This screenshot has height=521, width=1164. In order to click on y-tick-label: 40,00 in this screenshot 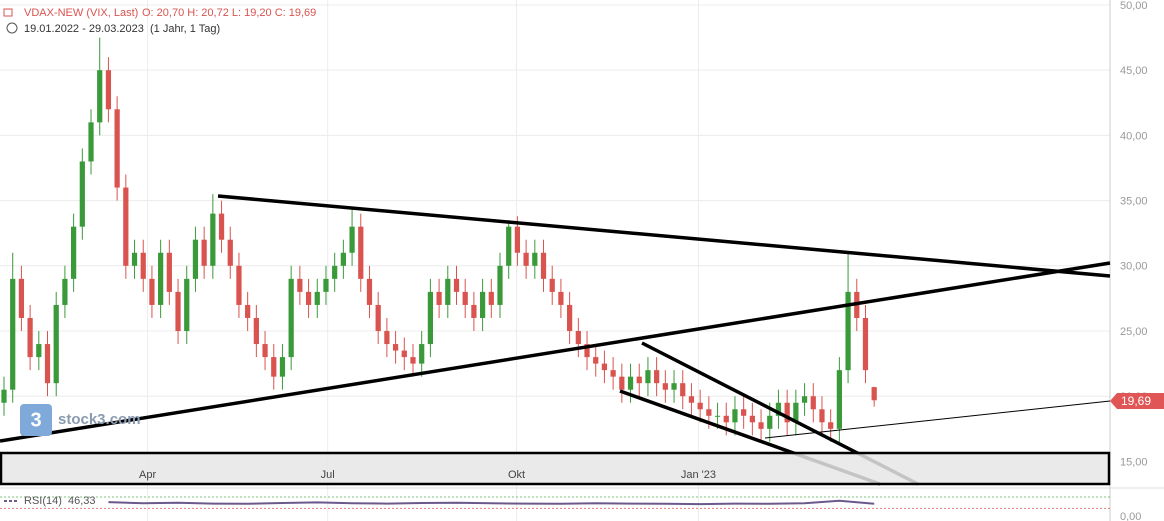, I will do `click(1134, 136)`.